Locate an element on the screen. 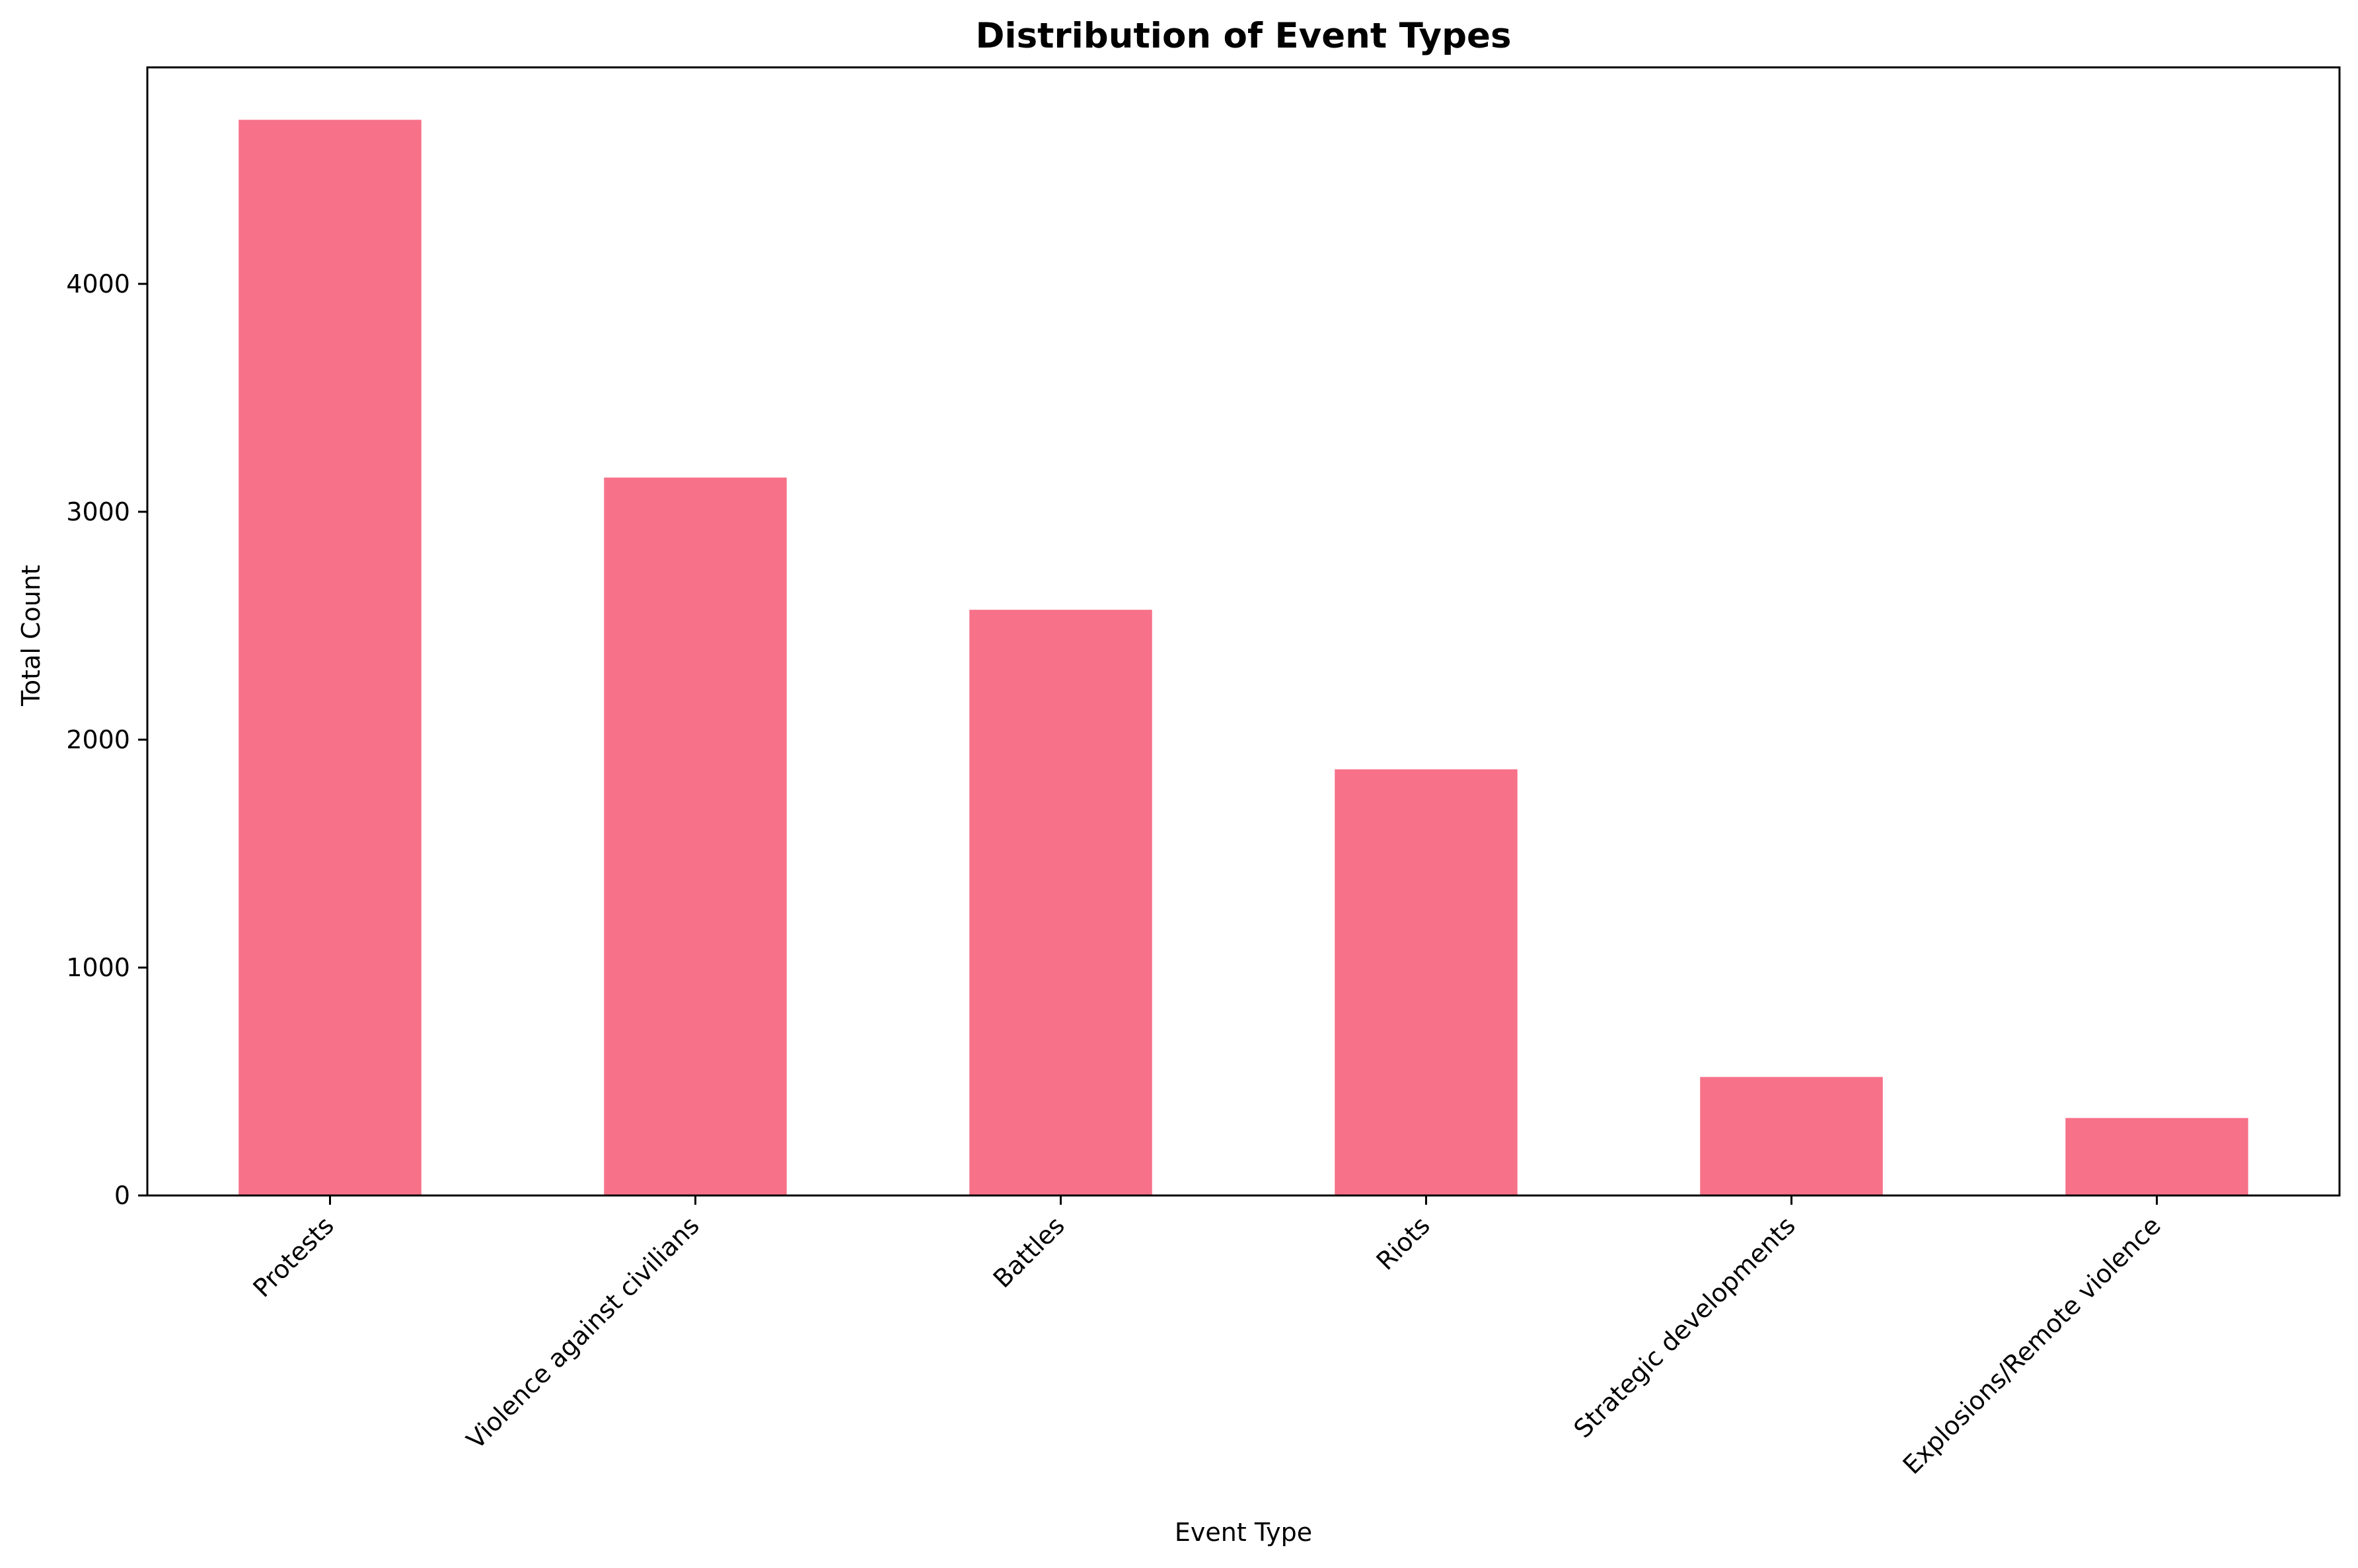 This screenshot has height=1568, width=2358. y-tick-label: 2000 is located at coordinates (98, 739).